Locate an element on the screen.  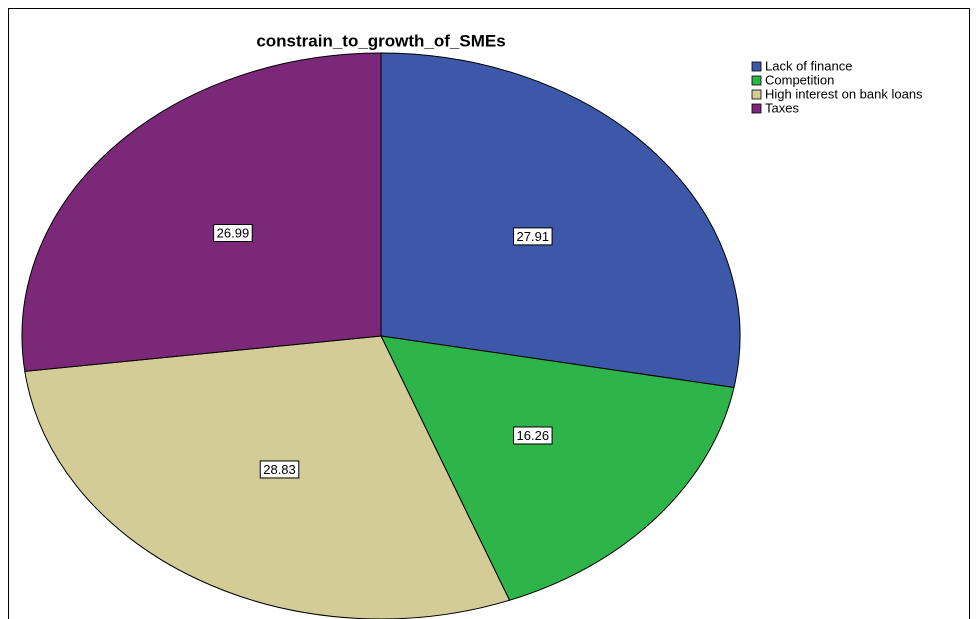
data-label: 28.83 is located at coordinates (279, 469).